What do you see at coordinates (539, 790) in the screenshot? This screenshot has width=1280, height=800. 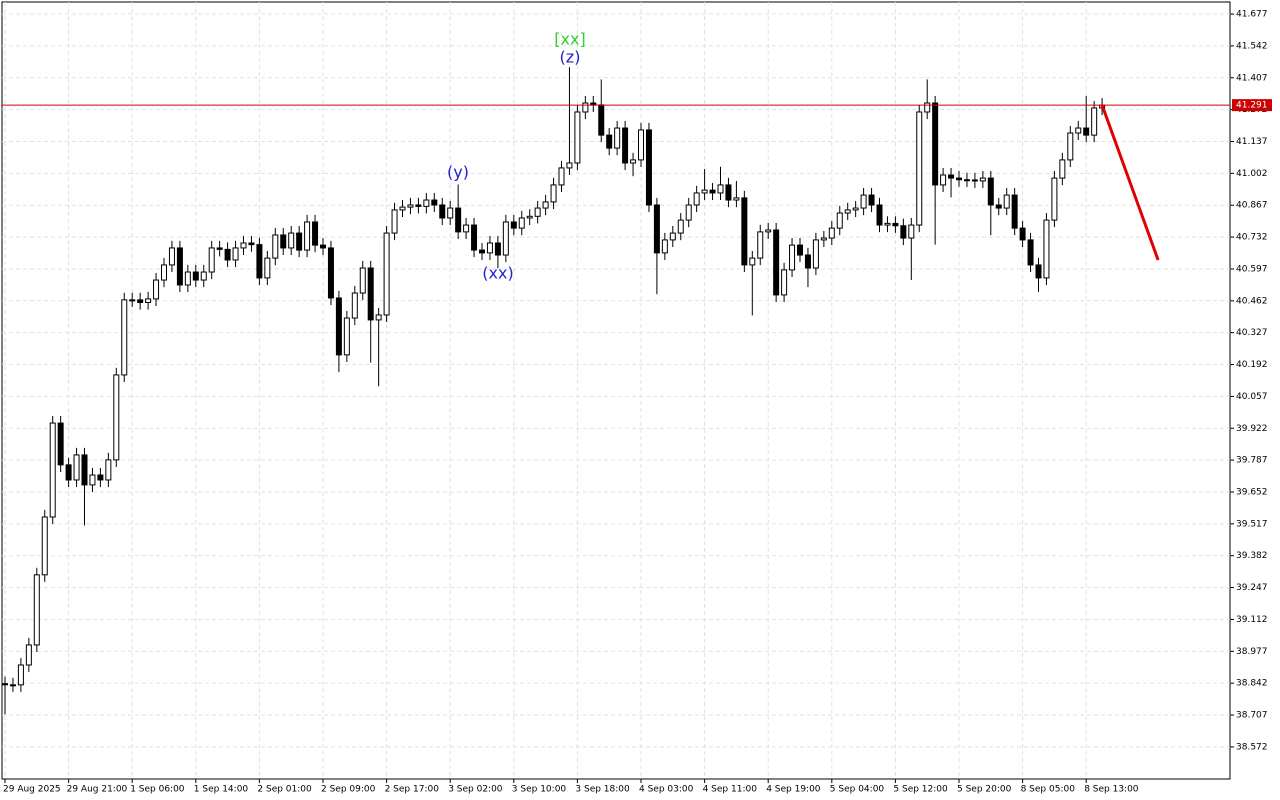 I see `x-tick-label: 3 Sep 10:00` at bounding box center [539, 790].